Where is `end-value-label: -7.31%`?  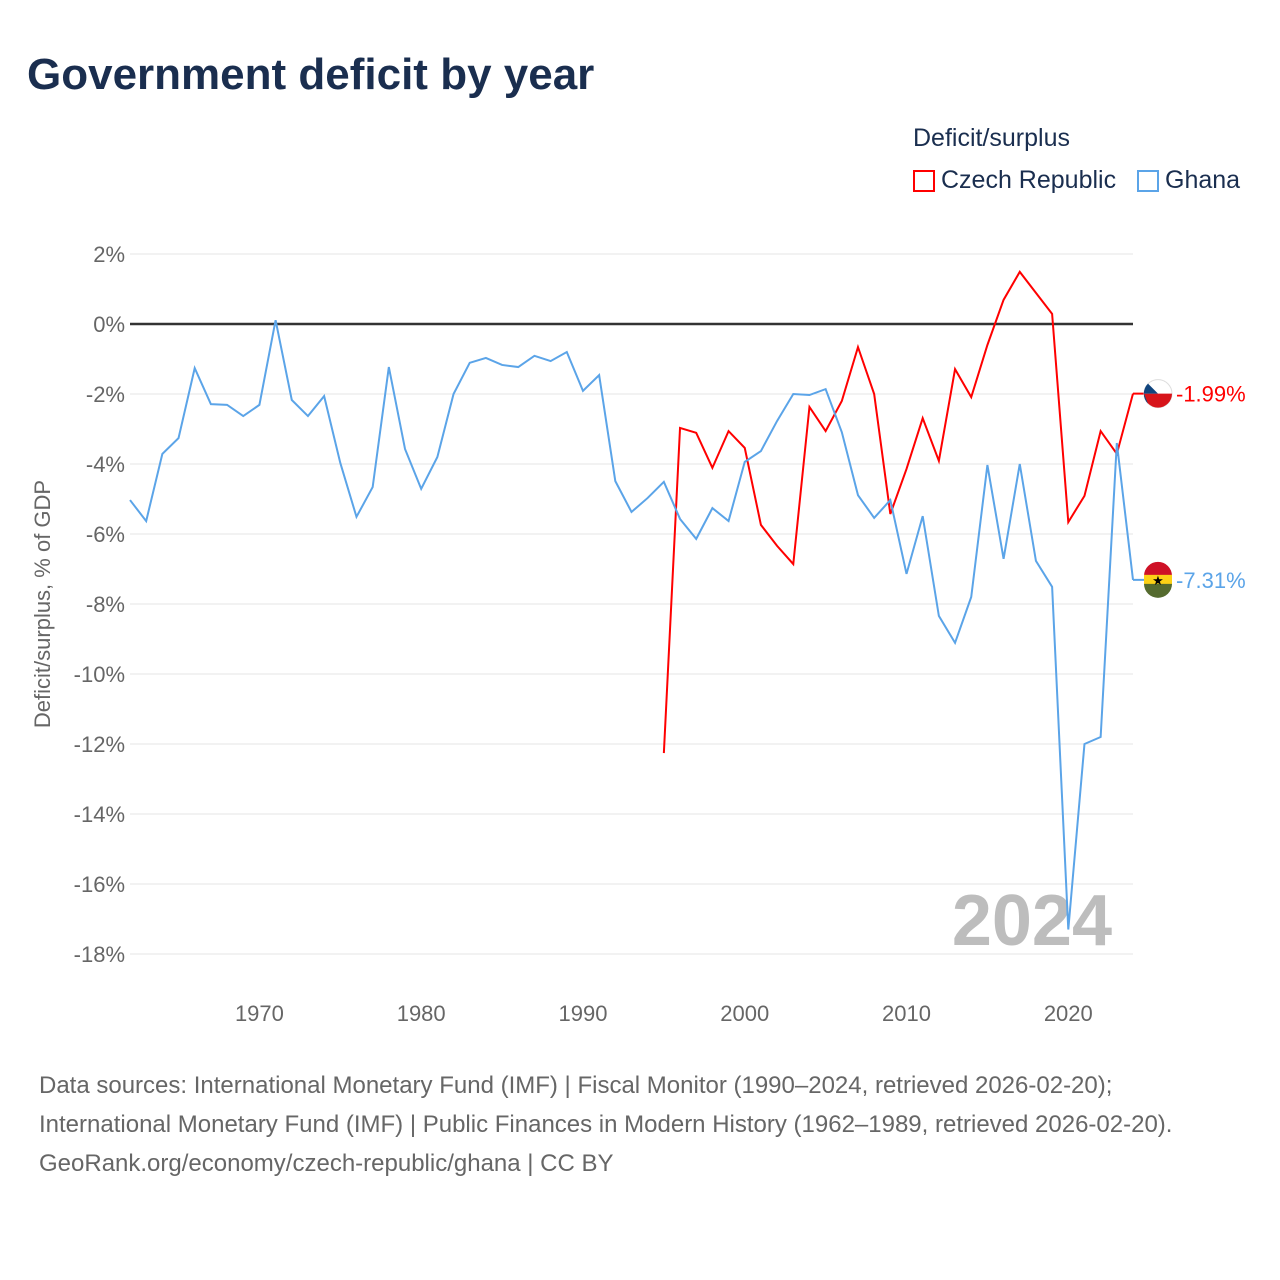 end-value-label: -7.31% is located at coordinates (1211, 580).